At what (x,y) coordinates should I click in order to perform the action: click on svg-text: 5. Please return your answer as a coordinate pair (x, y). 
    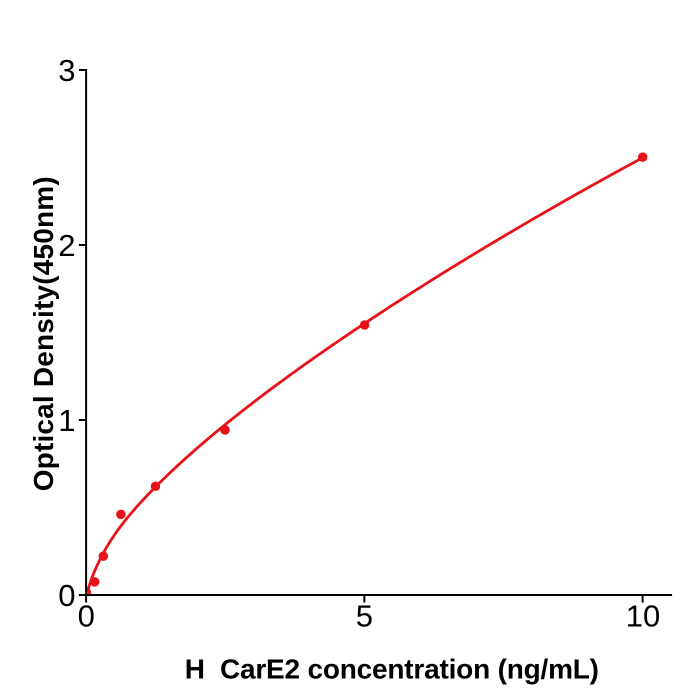
    Looking at the image, I should click on (364, 616).